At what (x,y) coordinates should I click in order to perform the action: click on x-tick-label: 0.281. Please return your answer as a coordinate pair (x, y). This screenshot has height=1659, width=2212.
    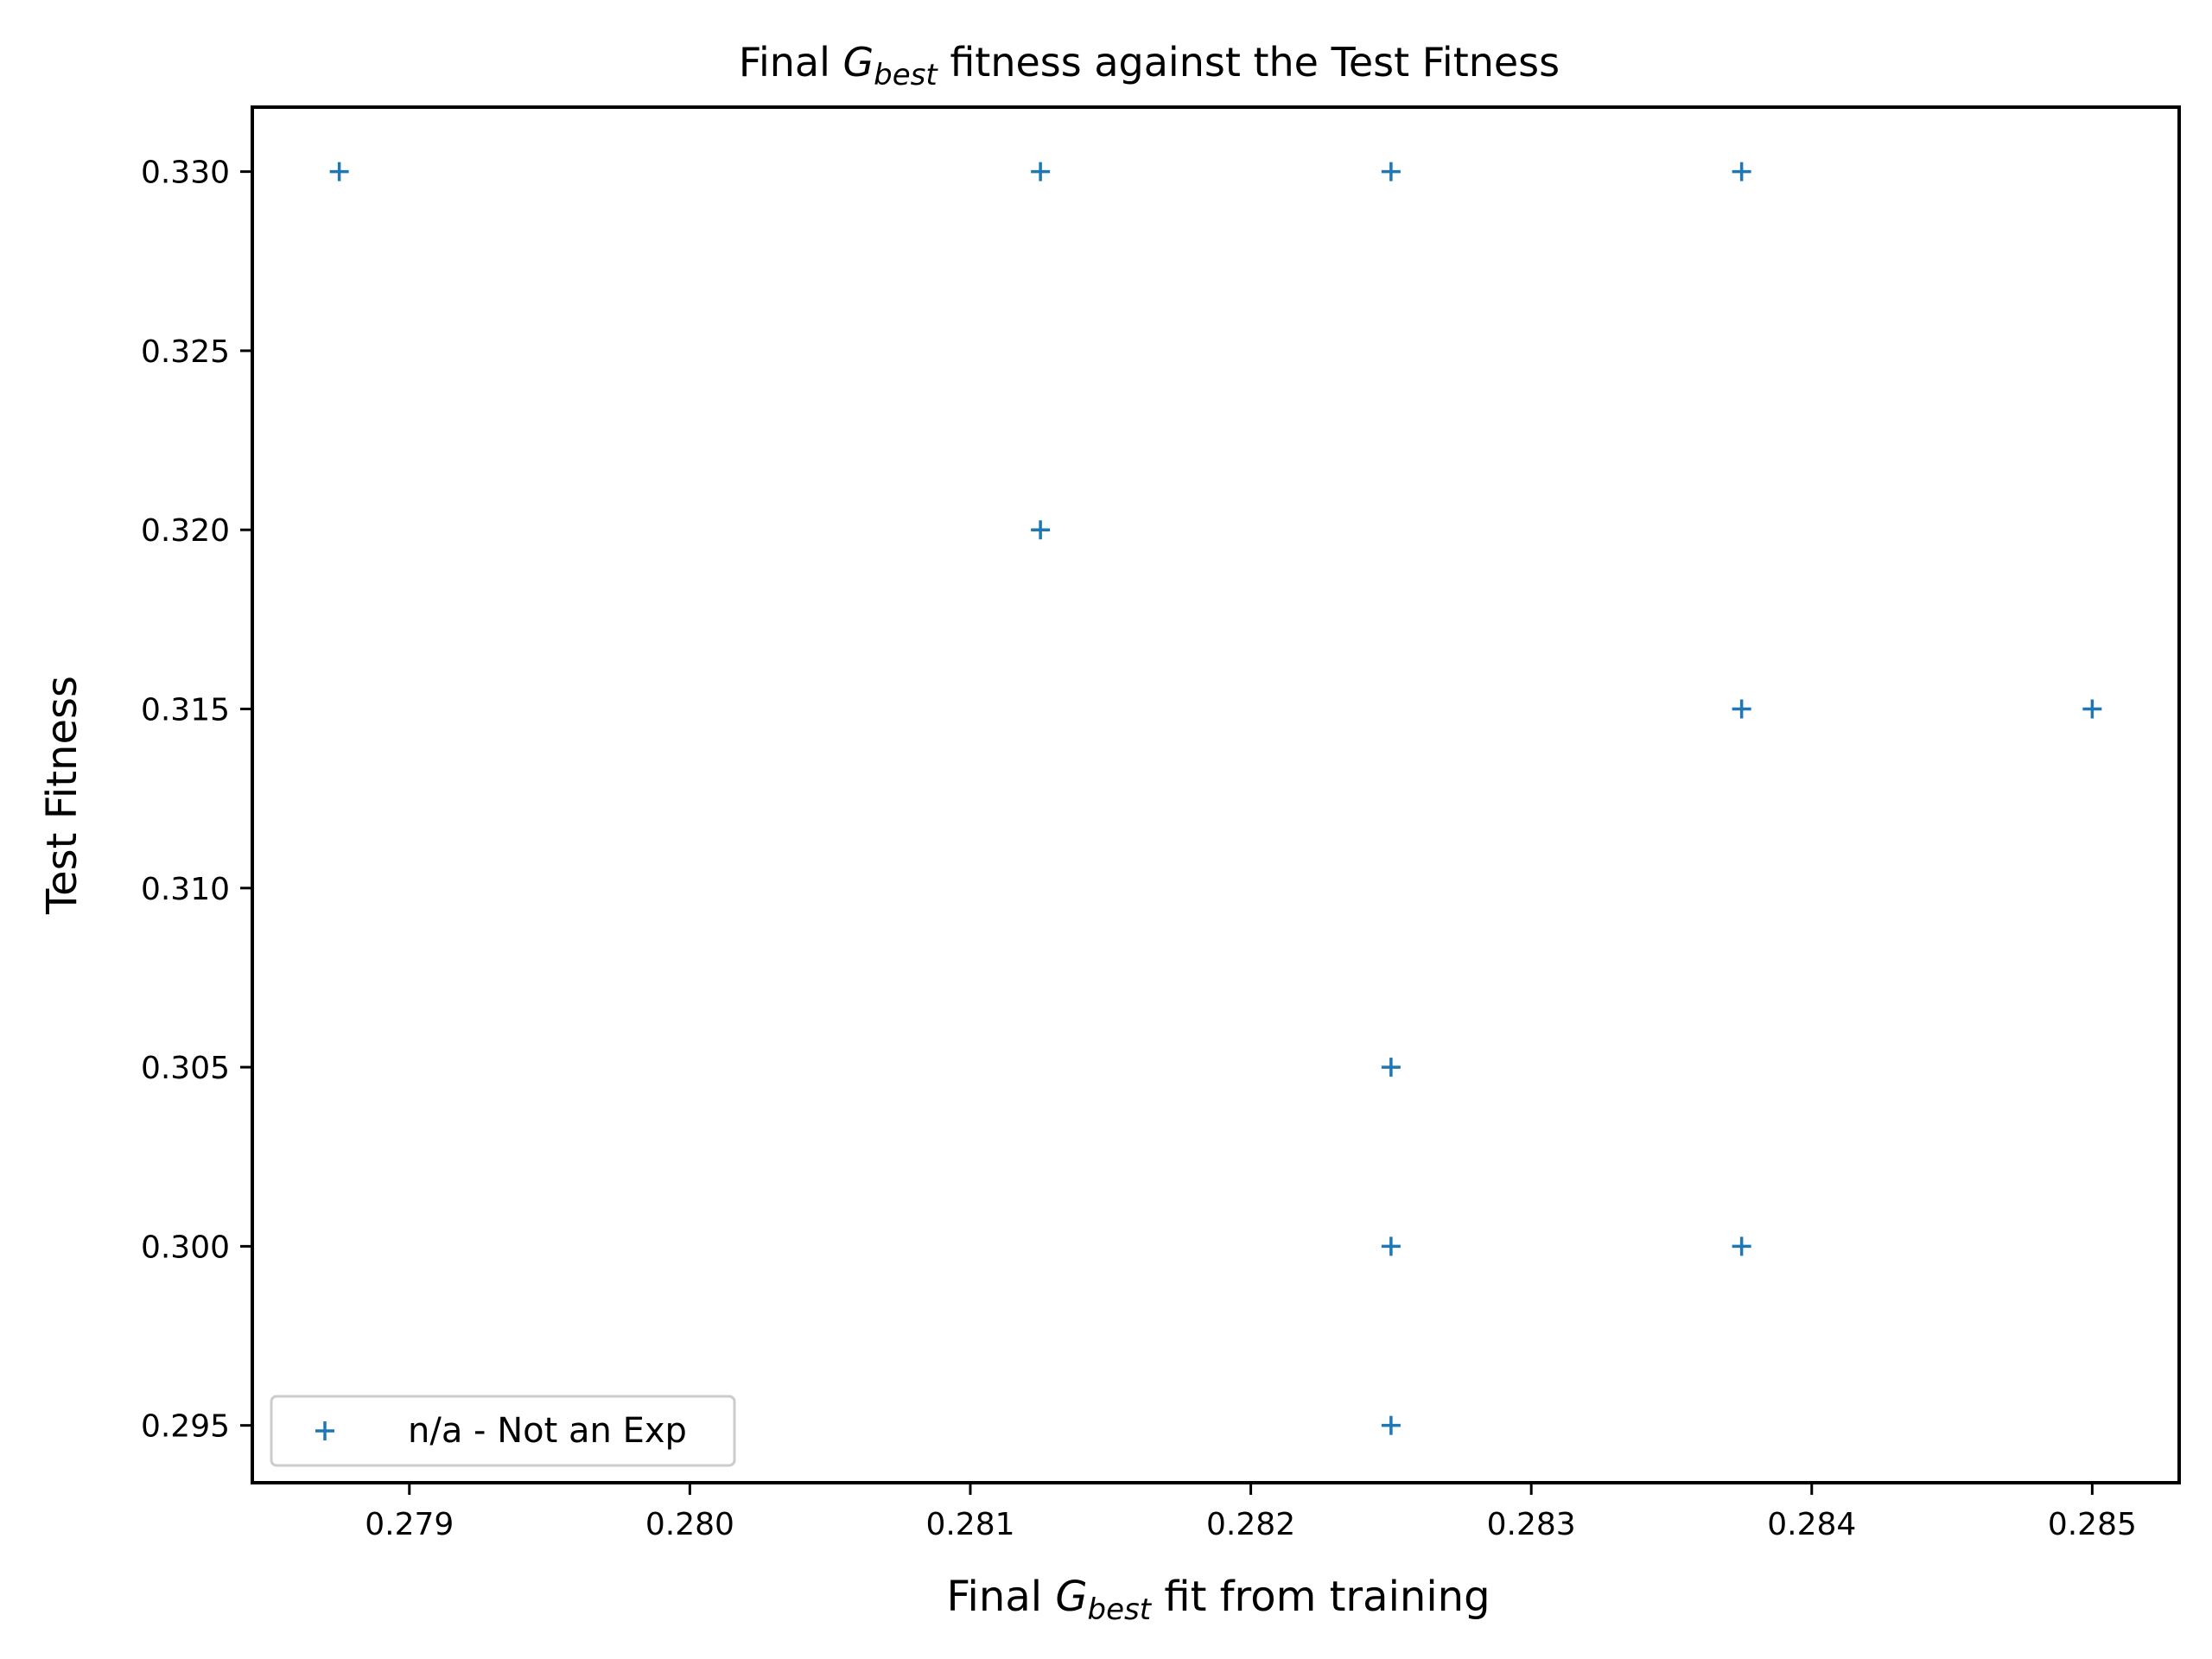
    Looking at the image, I should click on (969, 1524).